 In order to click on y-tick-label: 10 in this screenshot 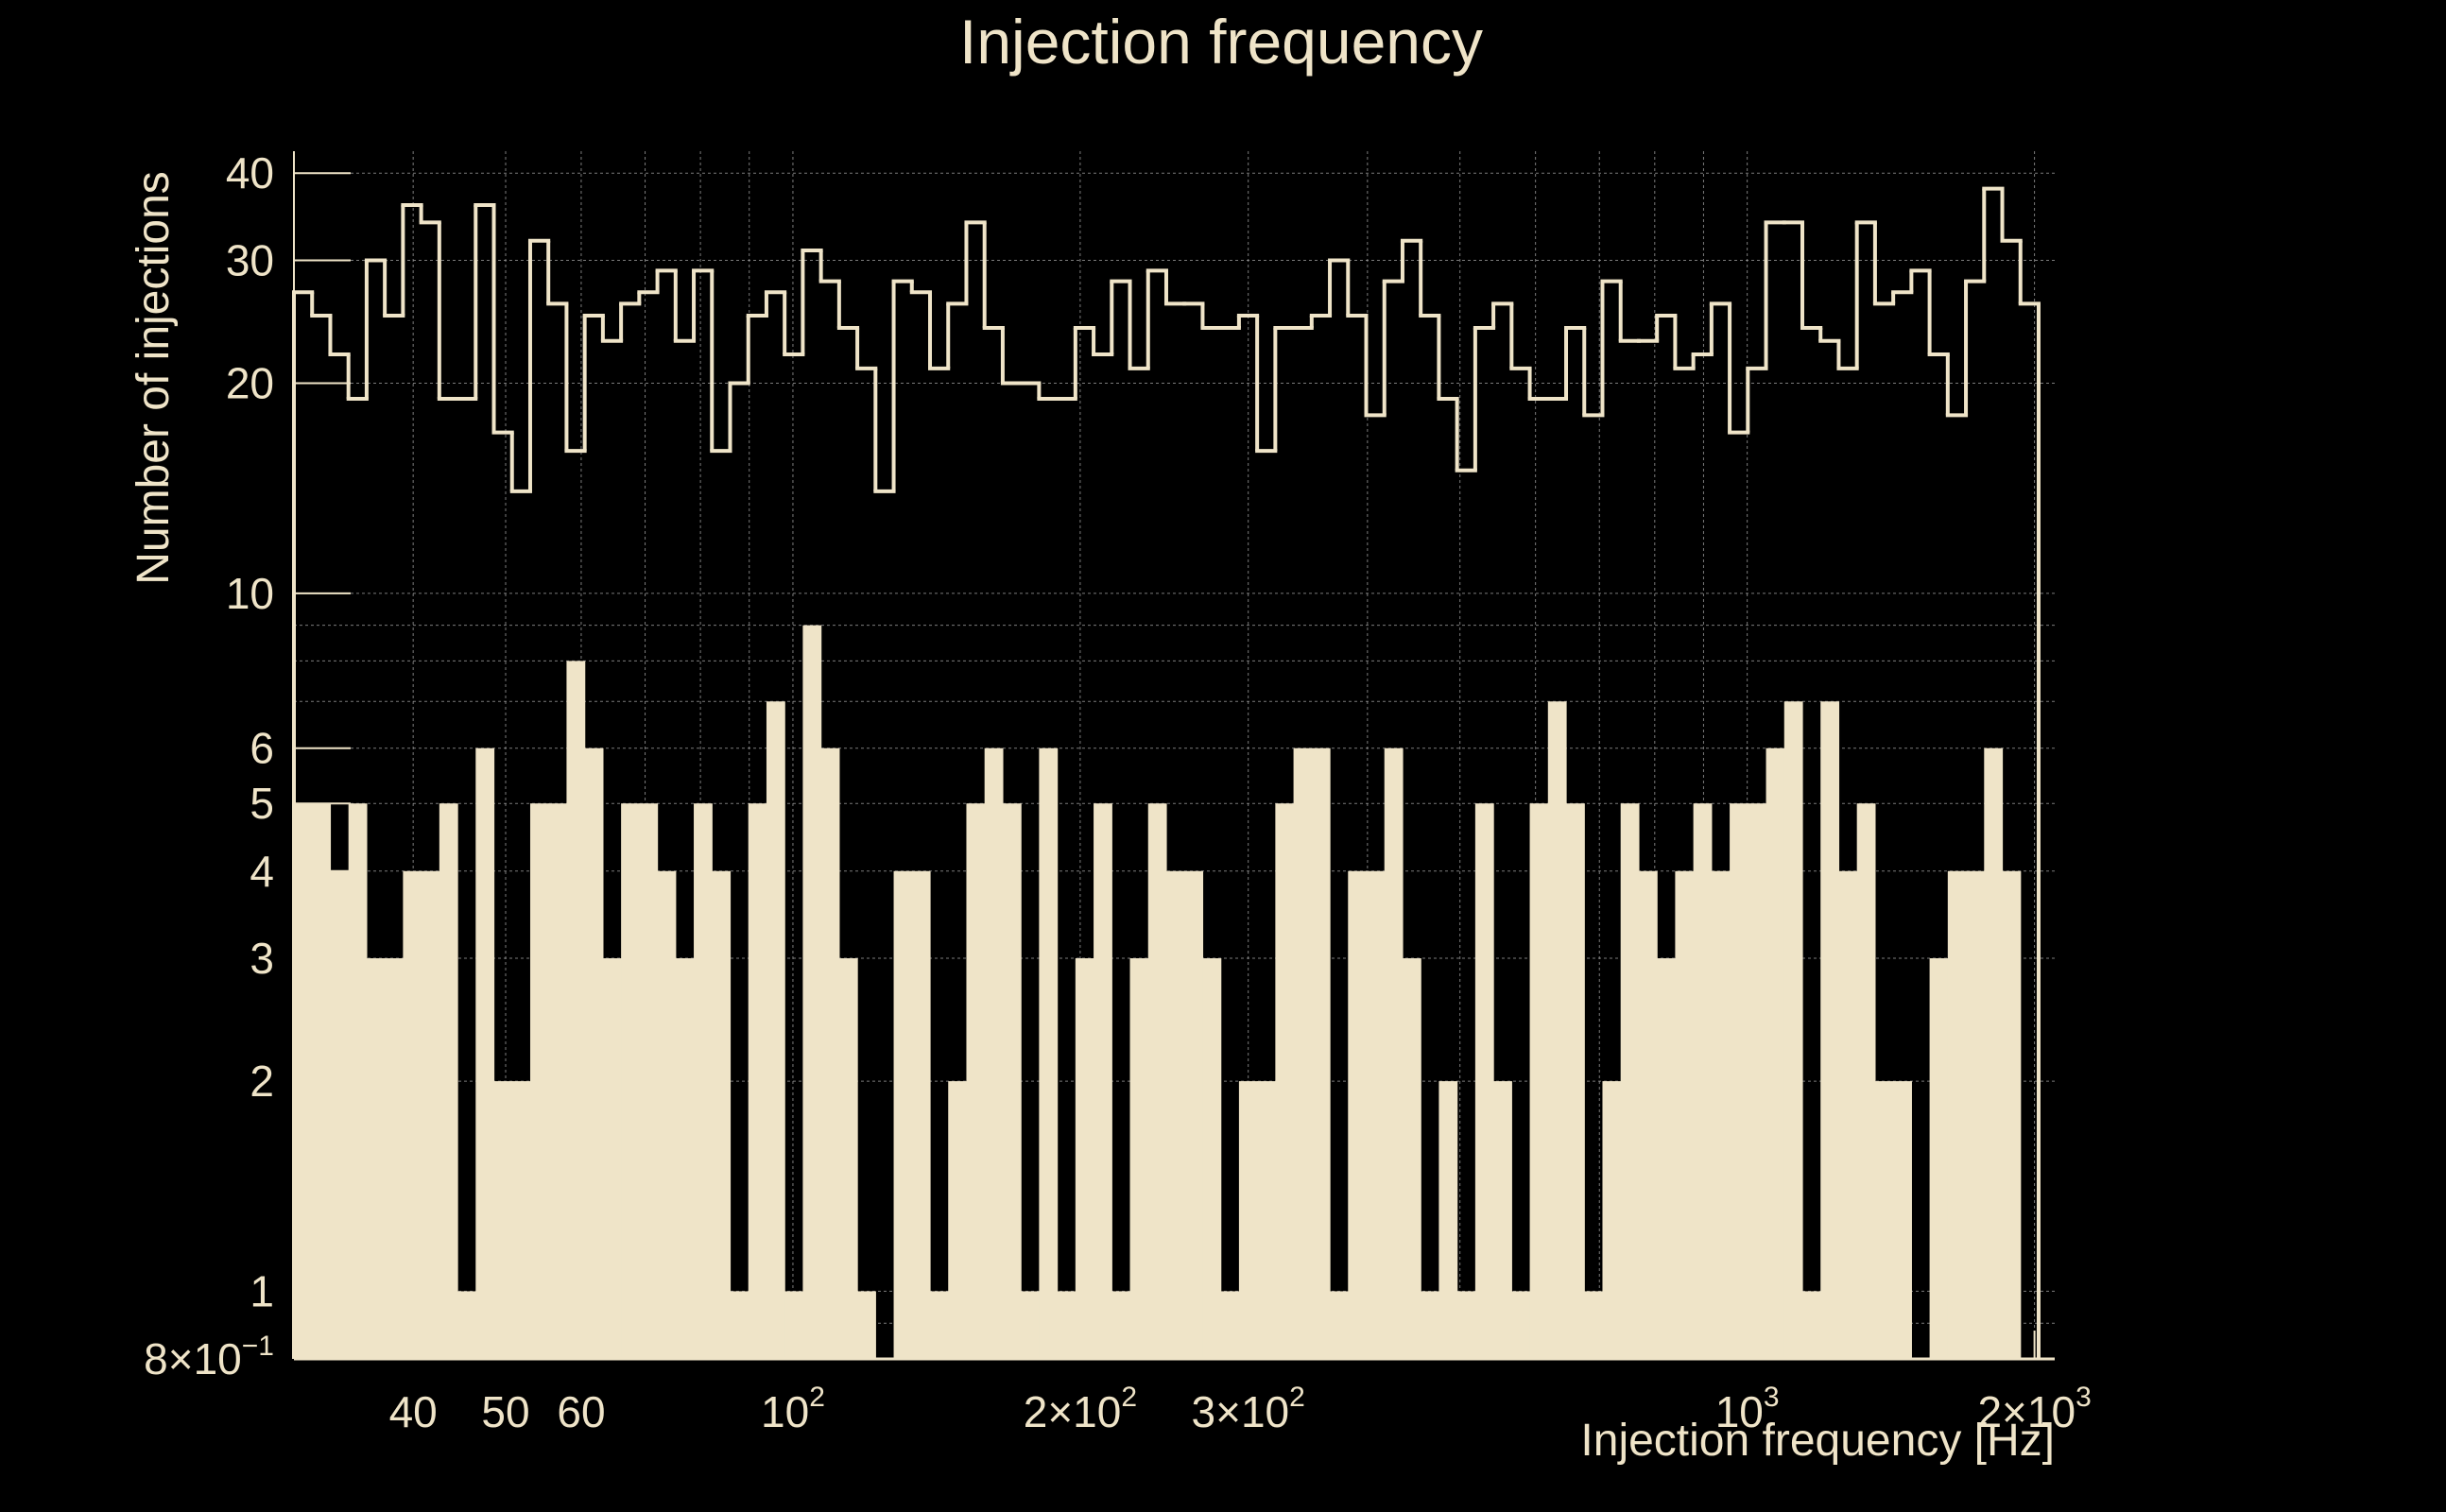, I will do `click(250, 593)`.